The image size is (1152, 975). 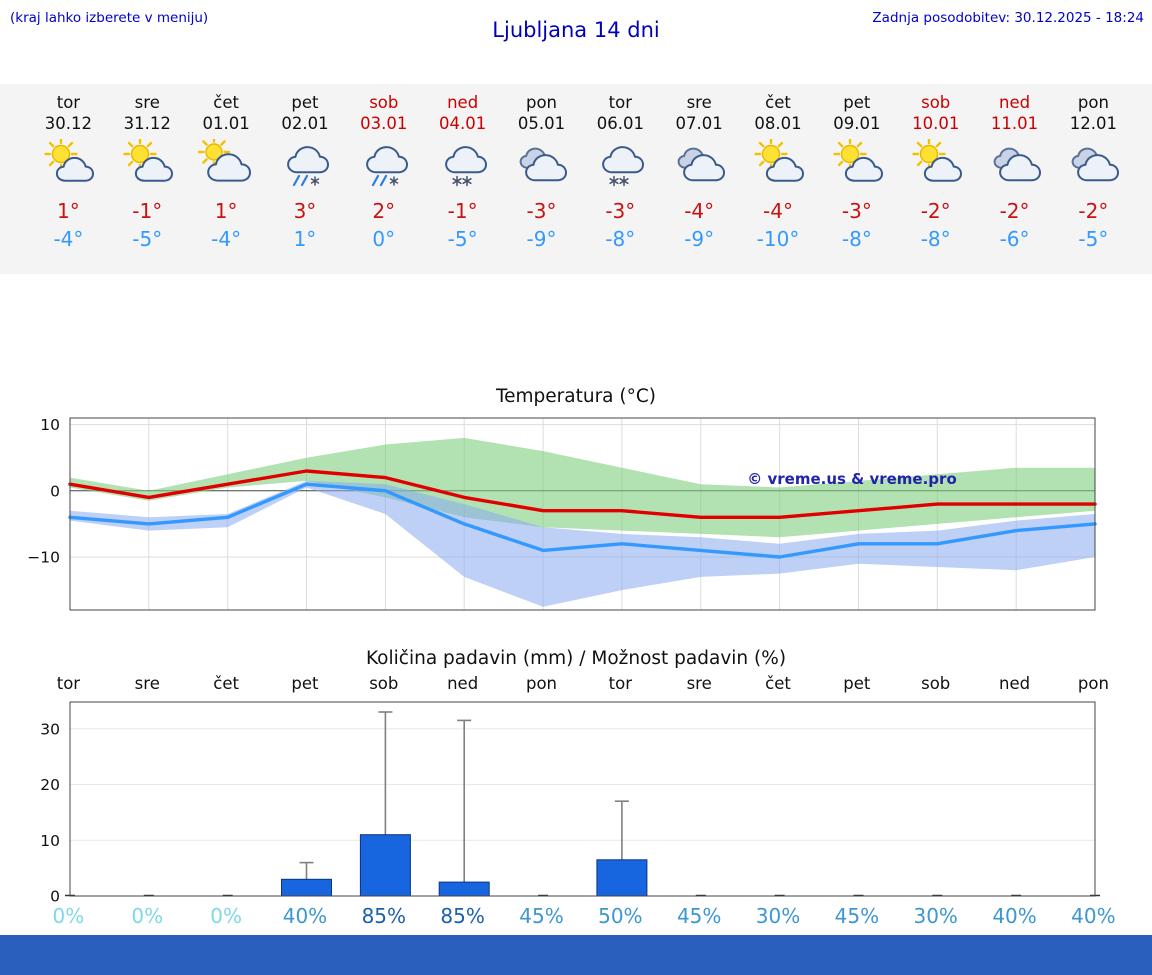 What do you see at coordinates (305, 211) in the screenshot?
I see `high-temp: 3°` at bounding box center [305, 211].